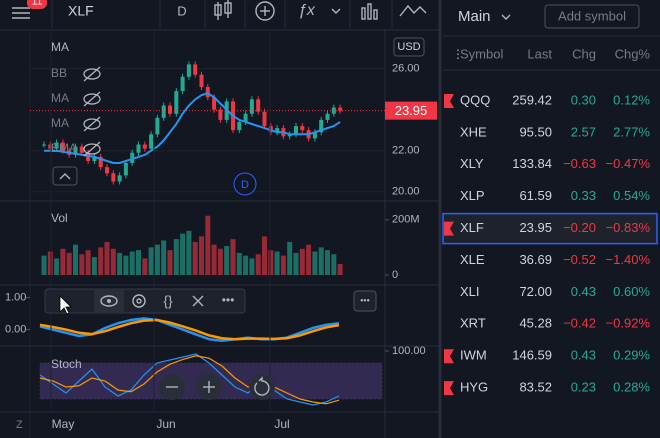 Image resolution: width=660 pixels, height=438 pixels. What do you see at coordinates (228, 300) in the screenshot?
I see `more-button: •••` at bounding box center [228, 300].